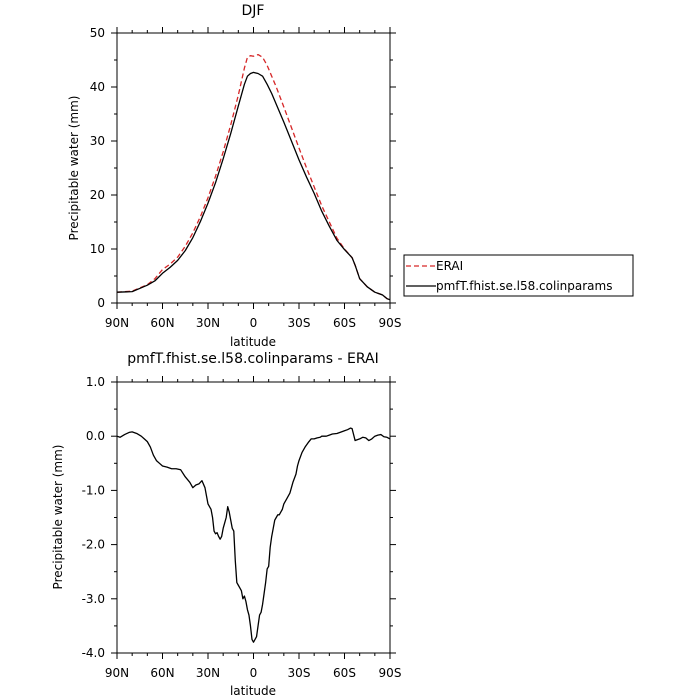 The image size is (700, 700). What do you see at coordinates (390, 673) in the screenshot?
I see `bottom-x-tick-label: 90S` at bounding box center [390, 673].